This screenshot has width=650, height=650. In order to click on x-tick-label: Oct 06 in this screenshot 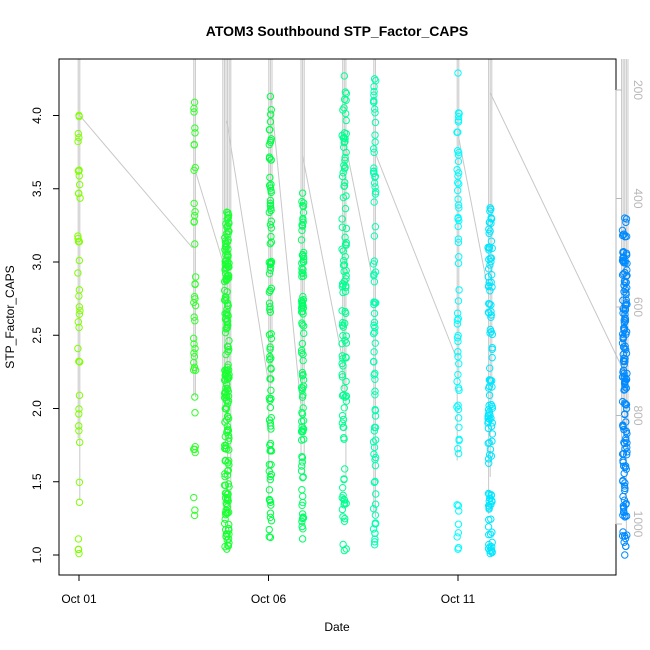, I will do `click(269, 599)`.